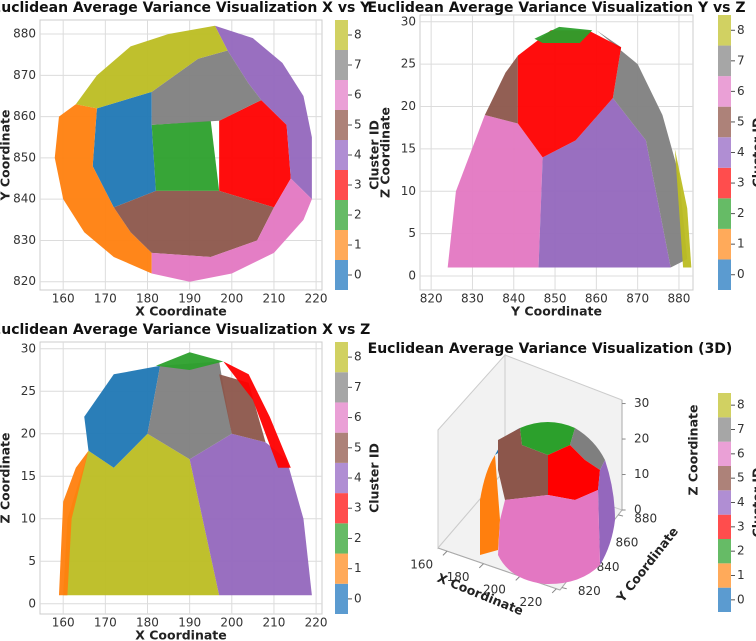  I want to click on dome-3d, so click(547, 503).